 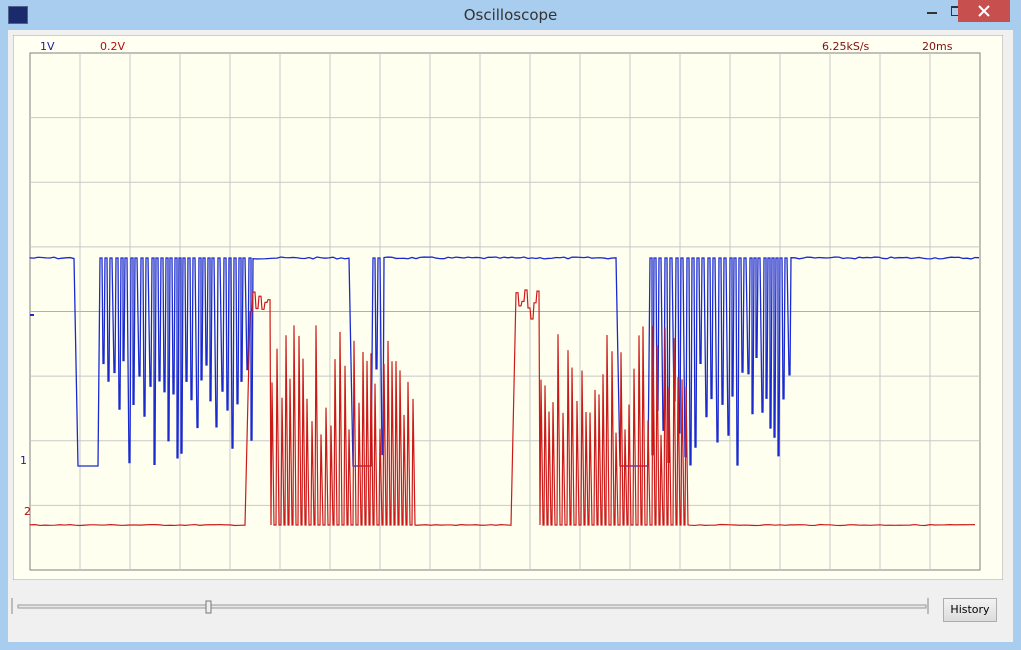 What do you see at coordinates (970, 610) in the screenshot?
I see `history-button: History` at bounding box center [970, 610].